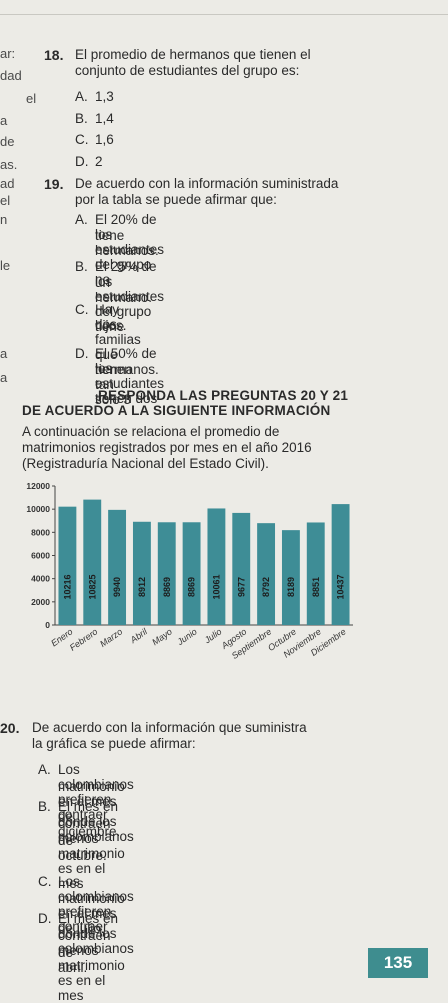  Describe the element at coordinates (104, 96) in the screenshot. I see `option-text: 1,3` at that location.